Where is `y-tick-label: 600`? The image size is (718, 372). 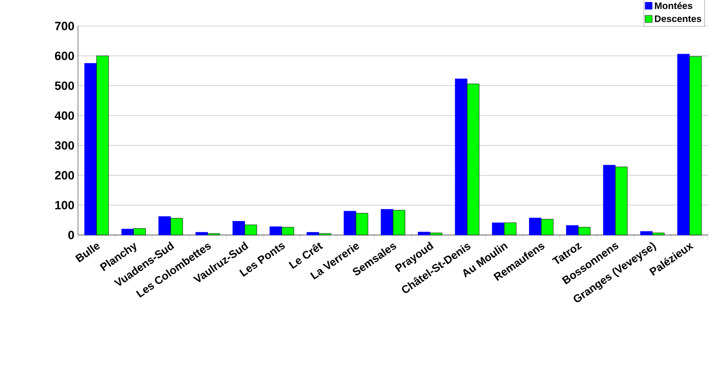 y-tick-label: 600 is located at coordinates (64, 56).